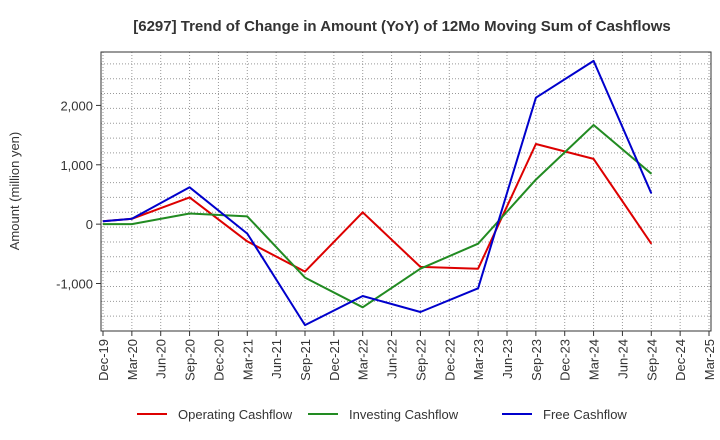 This screenshot has width=720, height=440. What do you see at coordinates (74, 284) in the screenshot?
I see `y-tick-label: -1,000` at bounding box center [74, 284].